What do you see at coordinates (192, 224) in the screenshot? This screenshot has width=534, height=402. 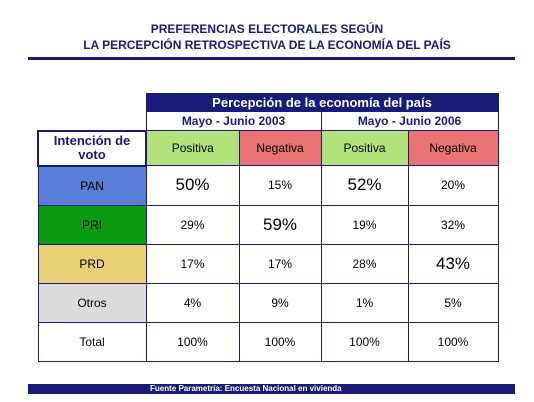 I see `cell: 29%` at bounding box center [192, 224].